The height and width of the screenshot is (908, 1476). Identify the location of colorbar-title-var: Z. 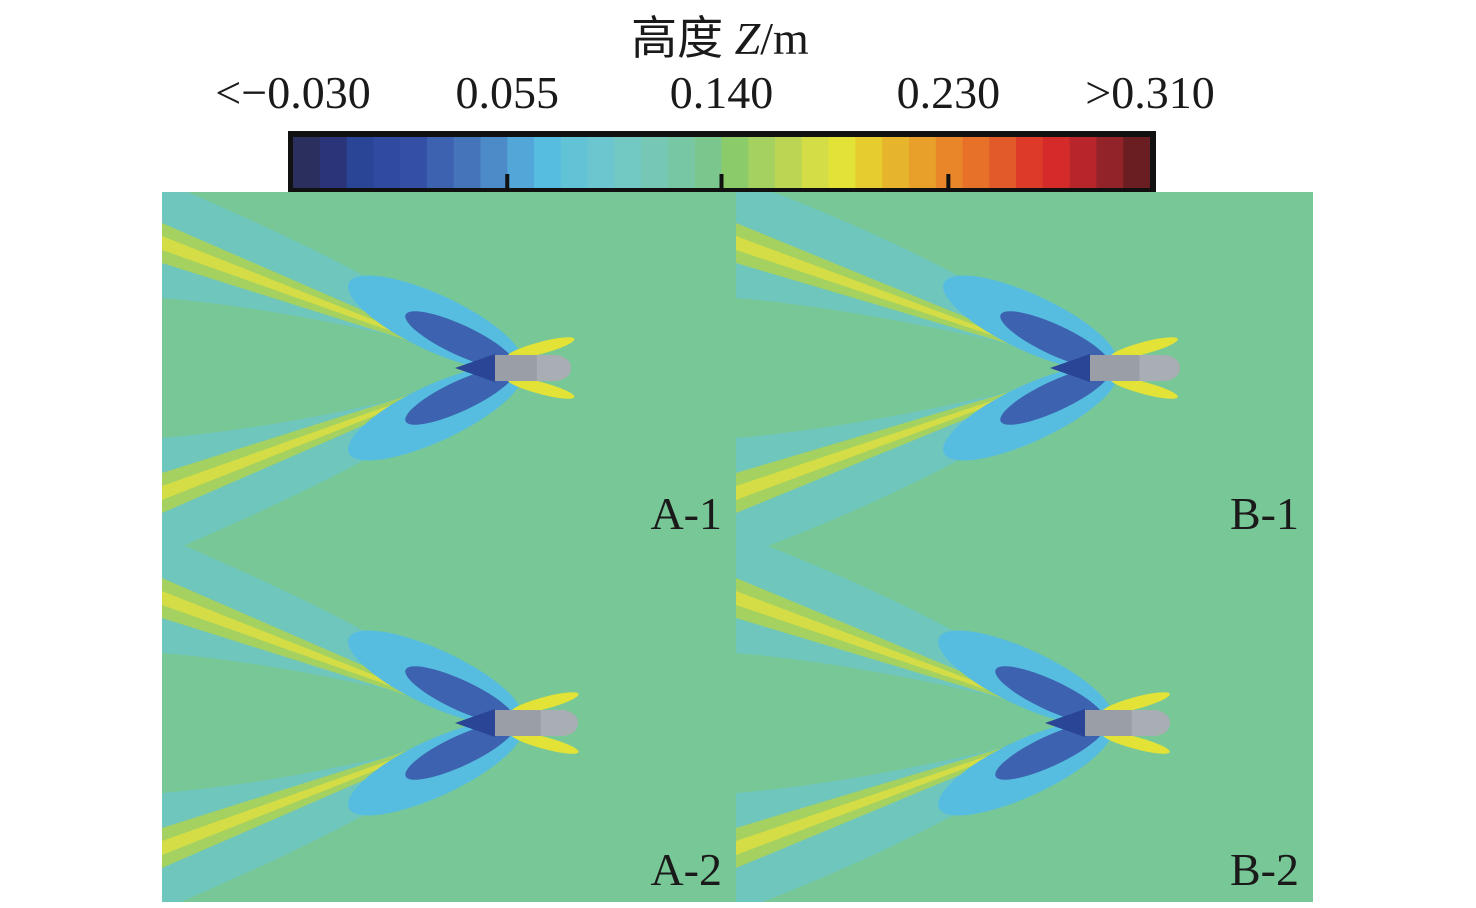
(747, 38).